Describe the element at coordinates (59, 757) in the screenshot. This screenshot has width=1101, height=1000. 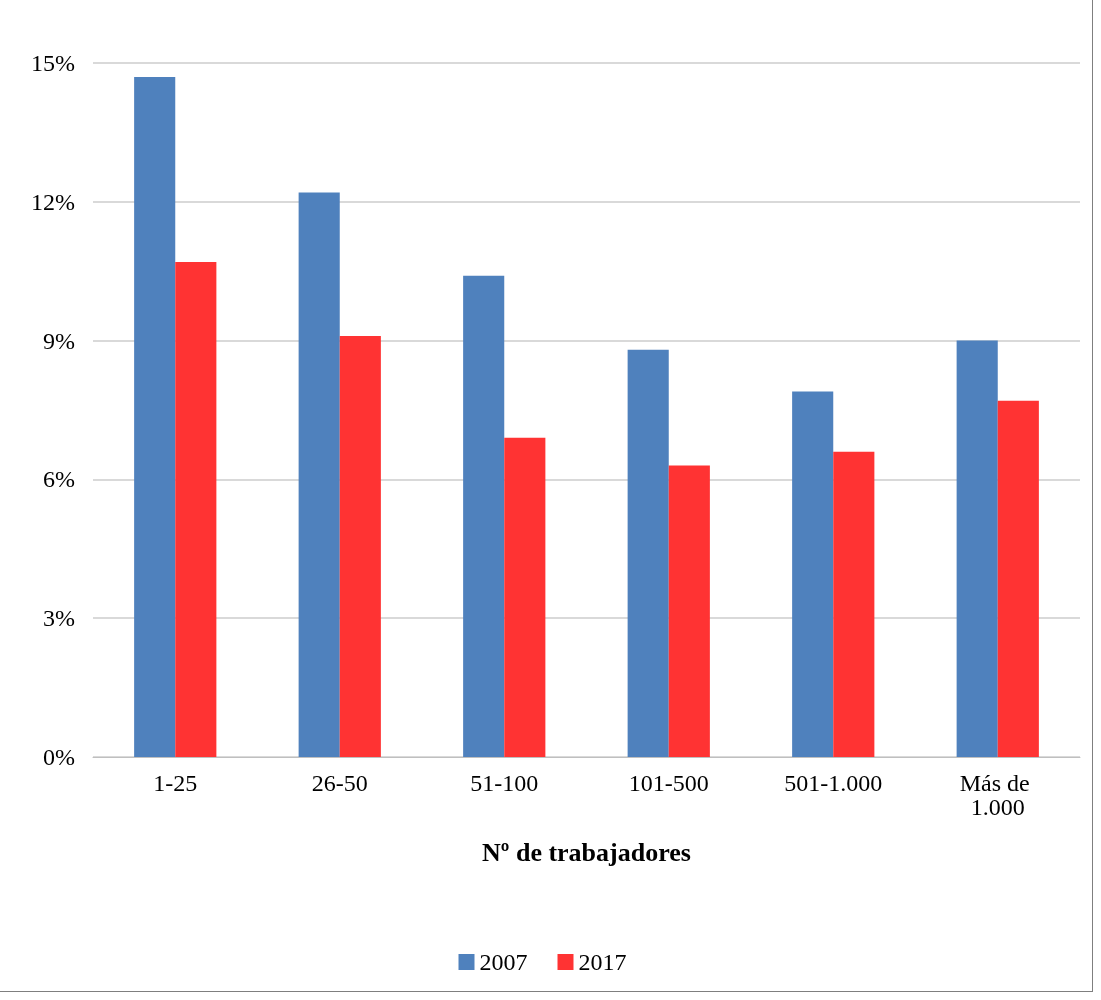
I see `y-tick-label: 0%` at that location.